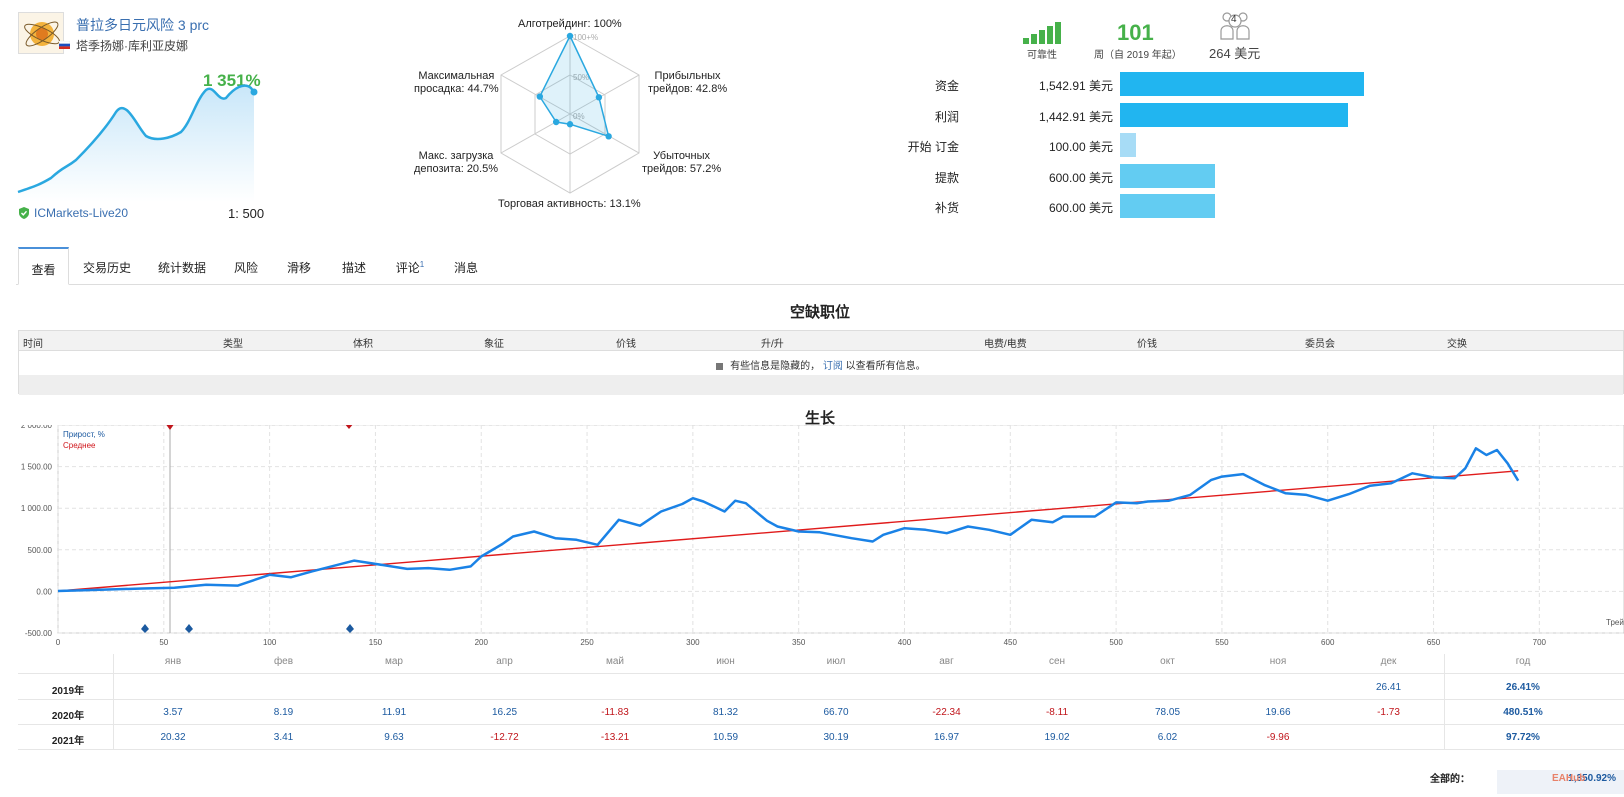 The image size is (1624, 797). What do you see at coordinates (1540, 642) in the screenshot?
I see `x-tick-label: 700` at bounding box center [1540, 642].